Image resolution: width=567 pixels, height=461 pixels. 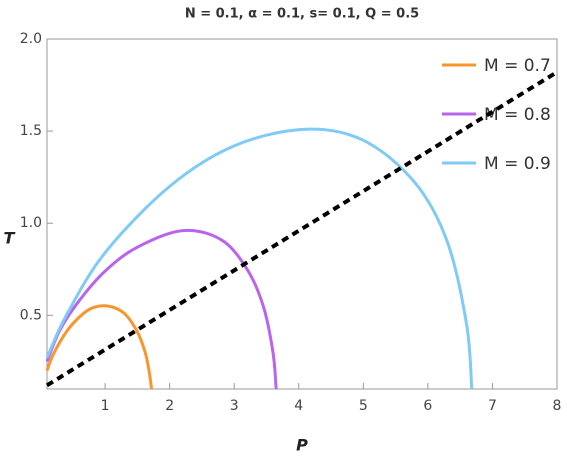 What do you see at coordinates (517, 115) in the screenshot?
I see `legend-label: M = 0.8` at bounding box center [517, 115].